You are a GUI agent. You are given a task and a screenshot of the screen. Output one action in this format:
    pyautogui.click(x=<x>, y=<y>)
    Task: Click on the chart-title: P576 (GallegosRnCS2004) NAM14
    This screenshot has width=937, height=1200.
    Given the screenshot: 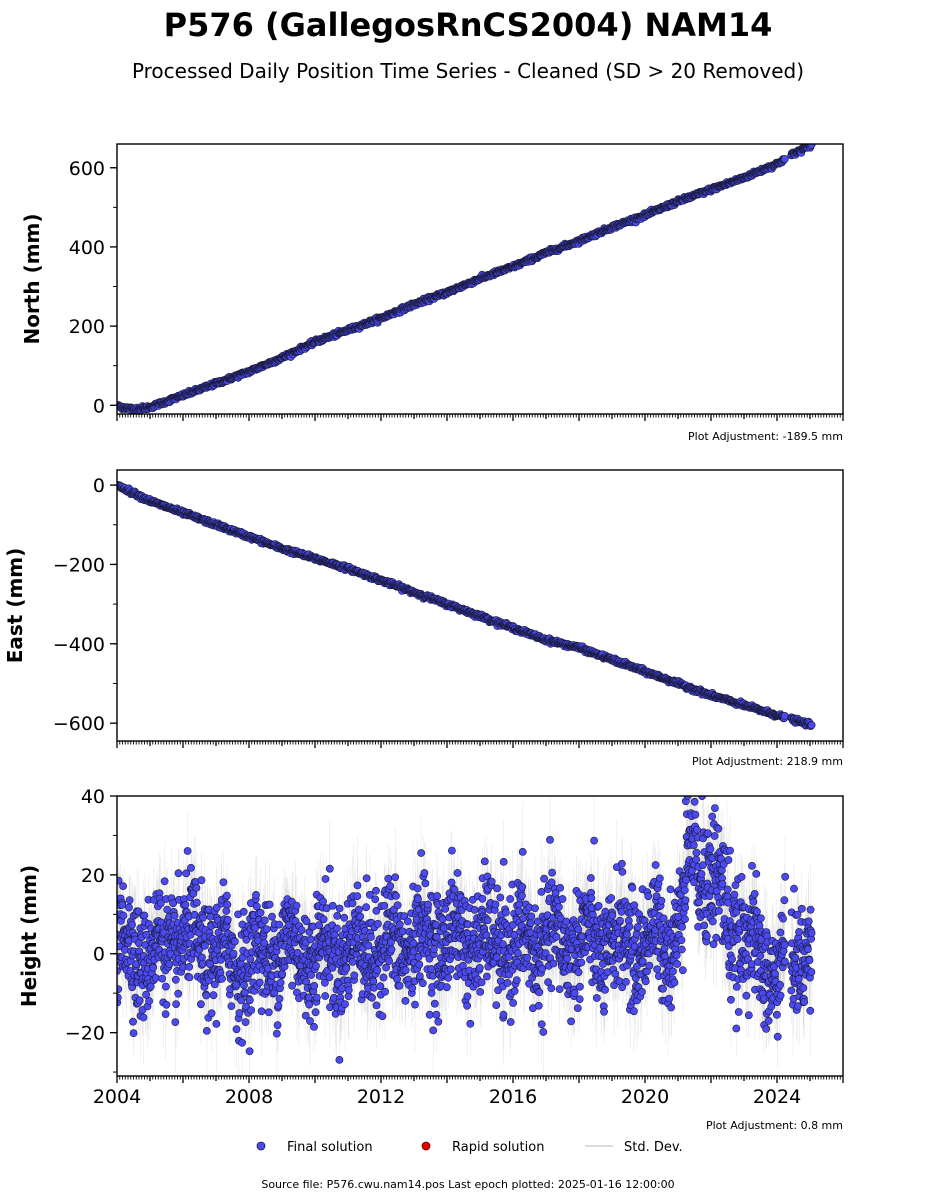 What is the action you would take?
    pyautogui.click(x=468, y=25)
    